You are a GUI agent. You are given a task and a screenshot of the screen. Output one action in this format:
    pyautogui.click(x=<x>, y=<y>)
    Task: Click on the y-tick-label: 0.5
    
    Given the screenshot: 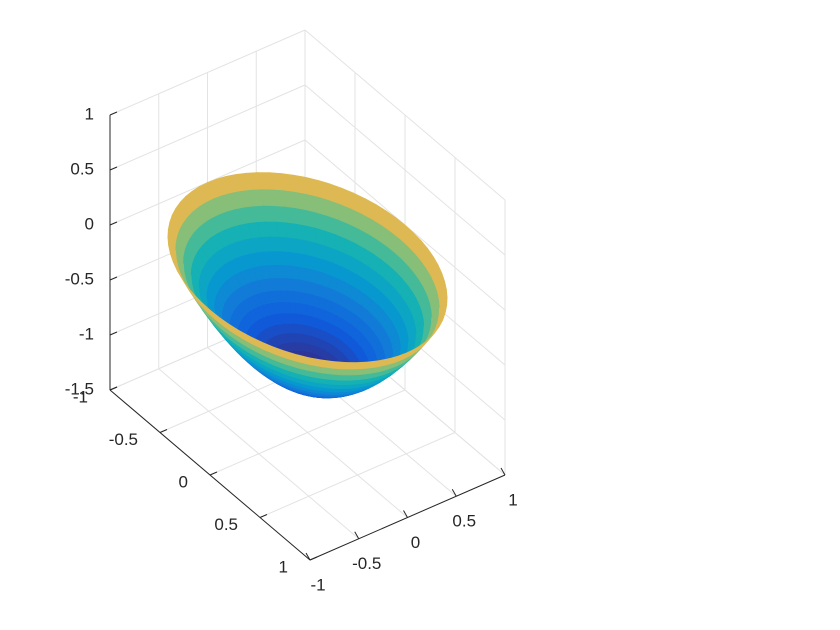 What is the action you would take?
    pyautogui.click(x=226, y=524)
    